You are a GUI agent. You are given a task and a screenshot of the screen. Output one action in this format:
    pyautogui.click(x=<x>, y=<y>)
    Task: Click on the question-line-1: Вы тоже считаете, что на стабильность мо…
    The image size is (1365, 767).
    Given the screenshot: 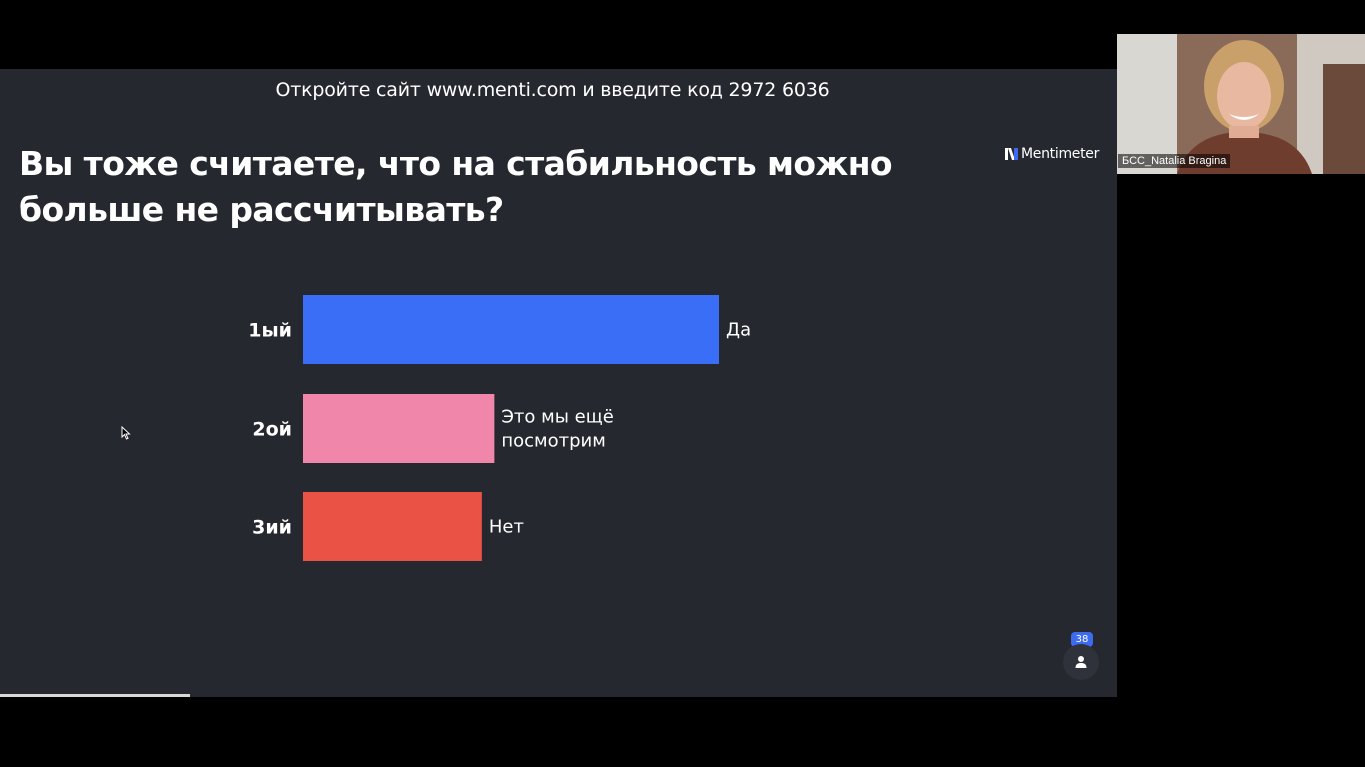 What is the action you would take?
    pyautogui.click(x=456, y=163)
    